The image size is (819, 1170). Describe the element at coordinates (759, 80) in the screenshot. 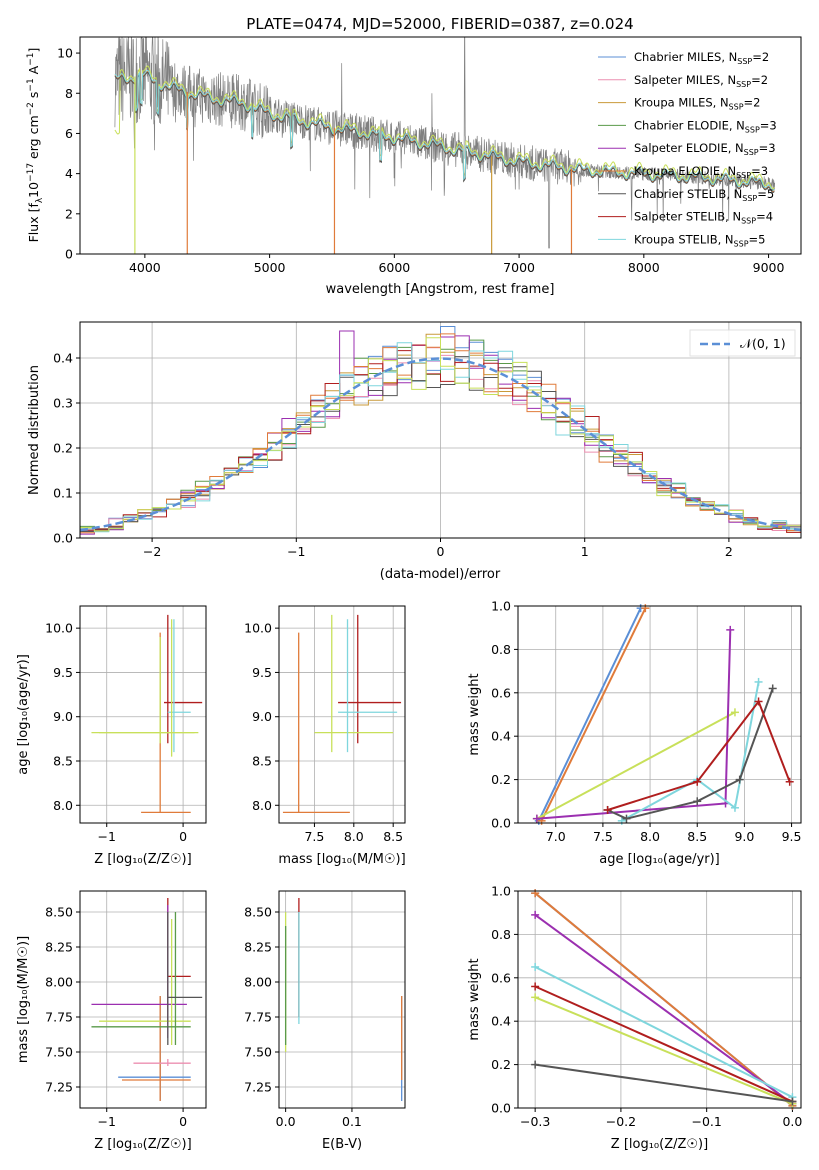

I see `legend-tail: =2` at that location.